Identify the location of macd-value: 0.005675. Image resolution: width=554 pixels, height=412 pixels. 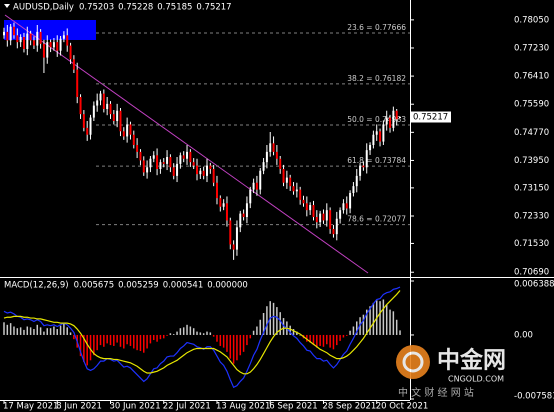
(94, 285).